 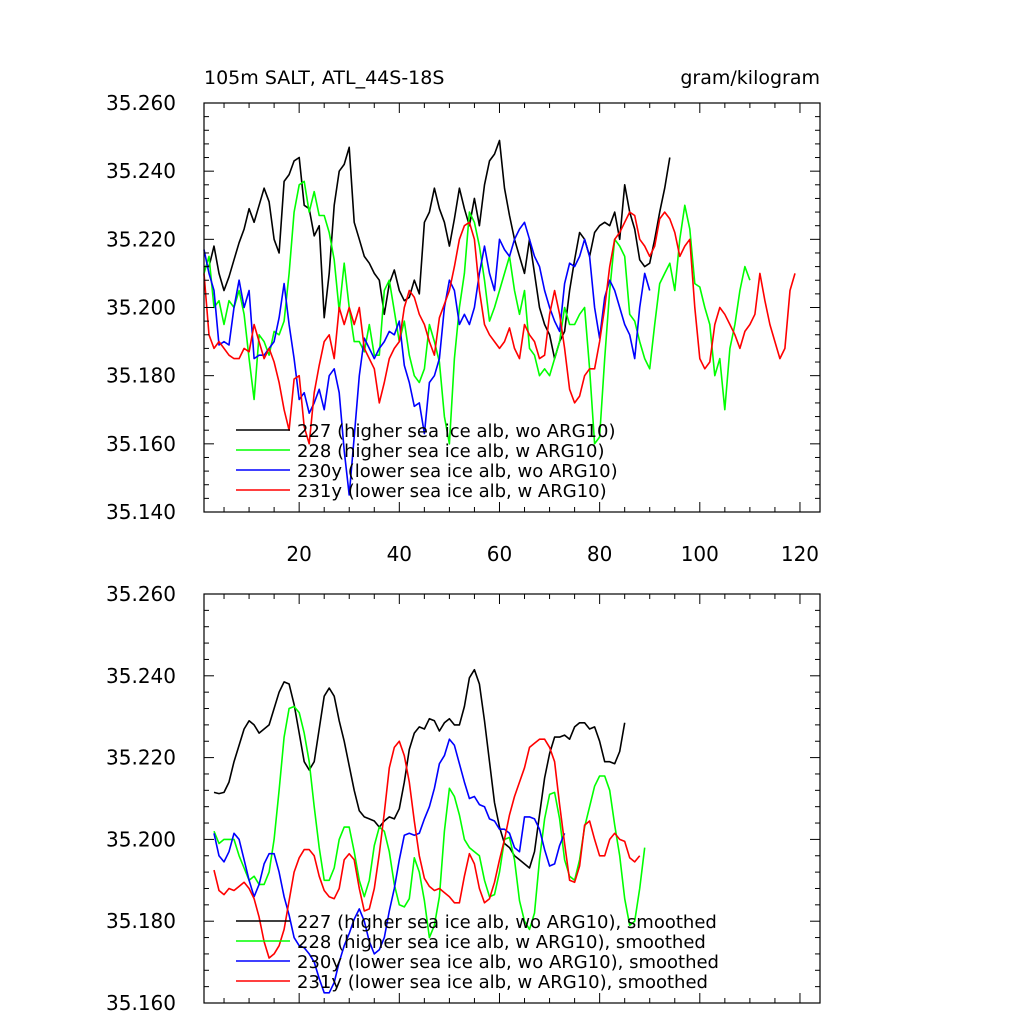 I want to click on x-tick-label: 40, so click(x=399, y=554).